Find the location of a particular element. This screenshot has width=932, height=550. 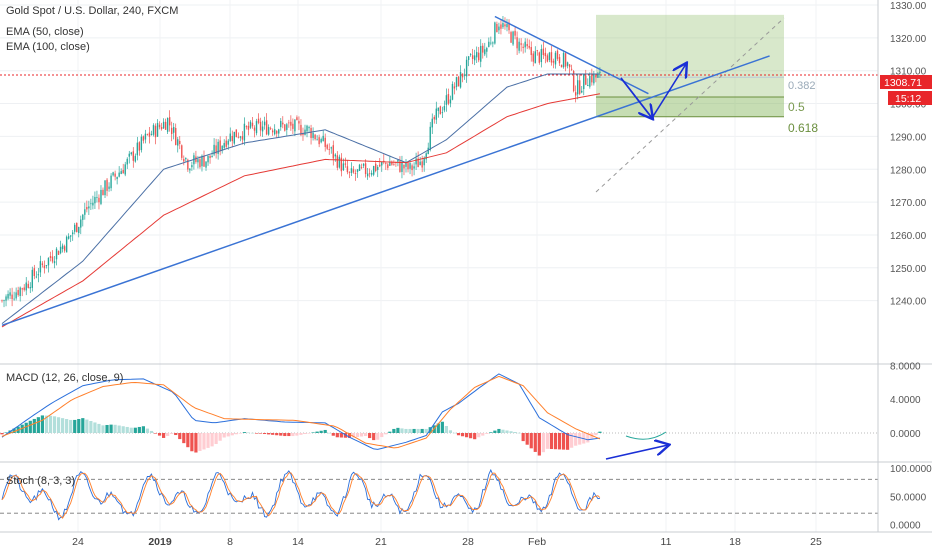

ema50-legend: EMA (50, close) is located at coordinates (45, 32).